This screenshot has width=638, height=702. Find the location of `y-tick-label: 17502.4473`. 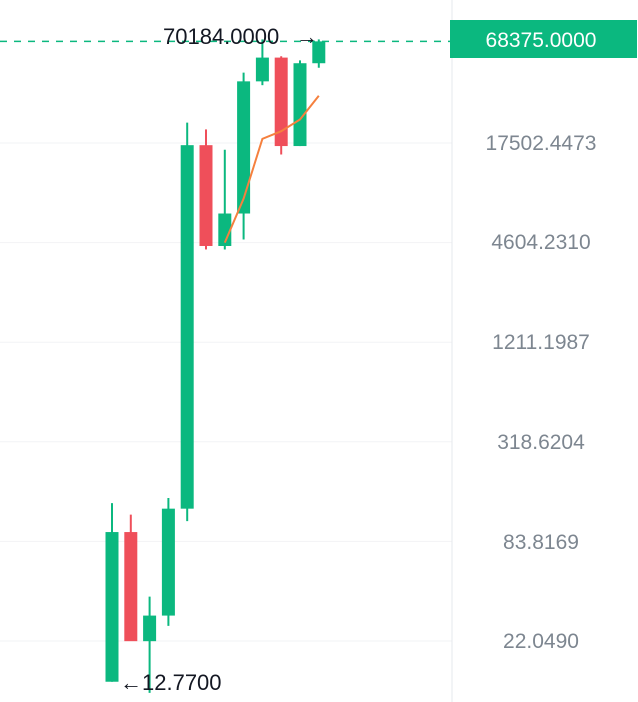

y-tick-label: 17502.4473 is located at coordinates (541, 143).